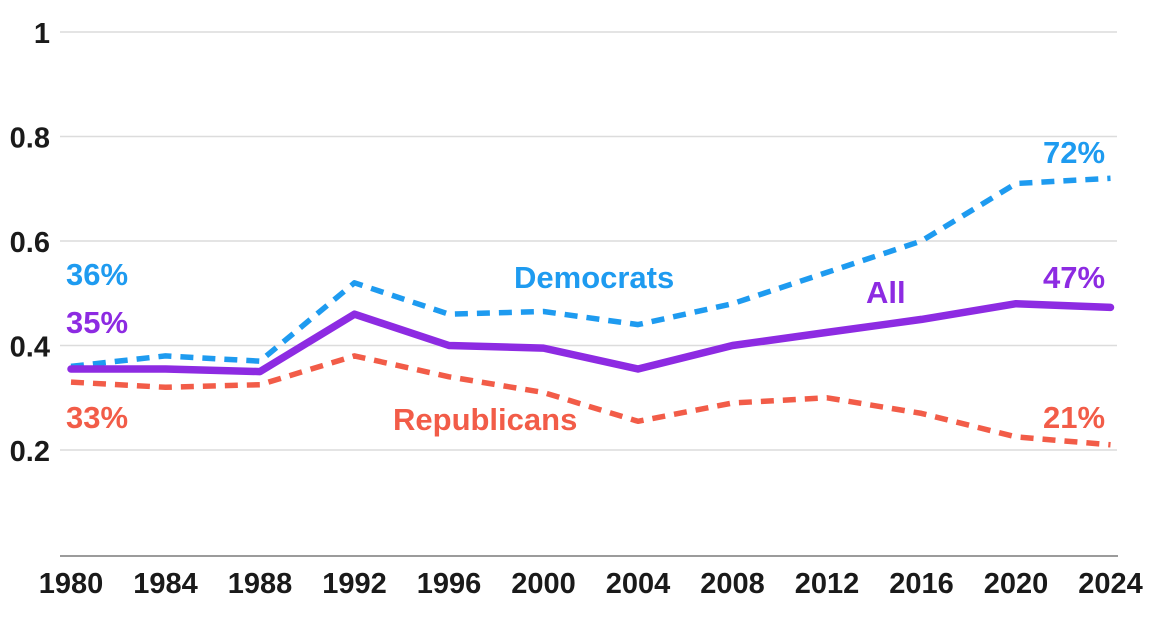  I want to click on annotation-republicans: Republicans, so click(485, 419).